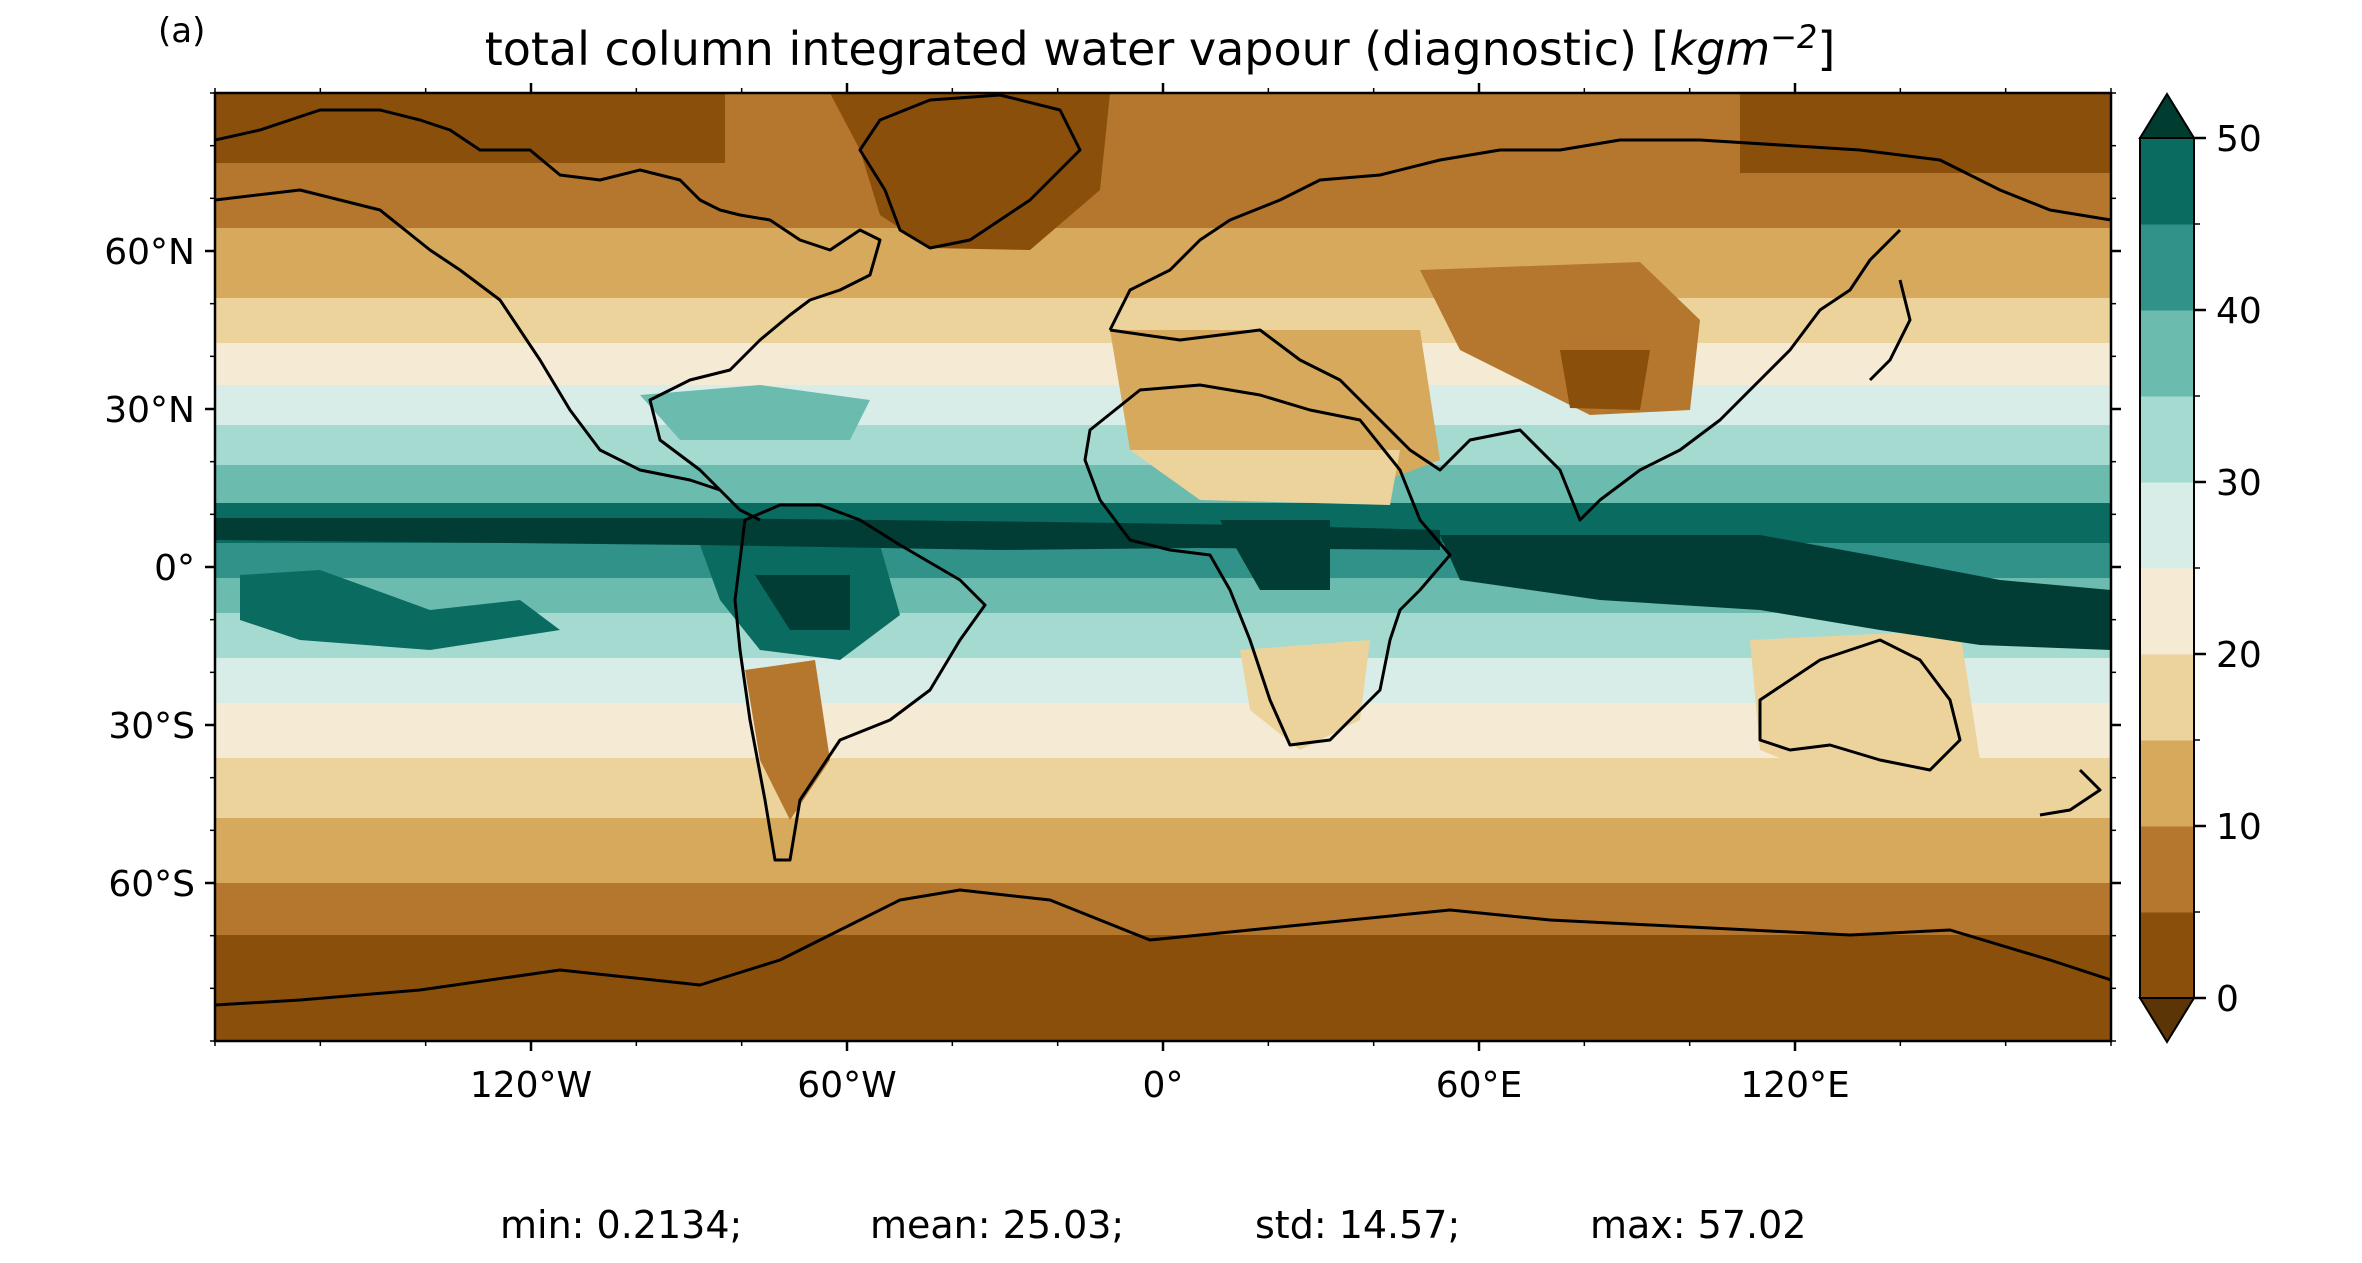 The height and width of the screenshot is (1263, 2362). I want to click on coast-eurasia, so click(1609, 330).